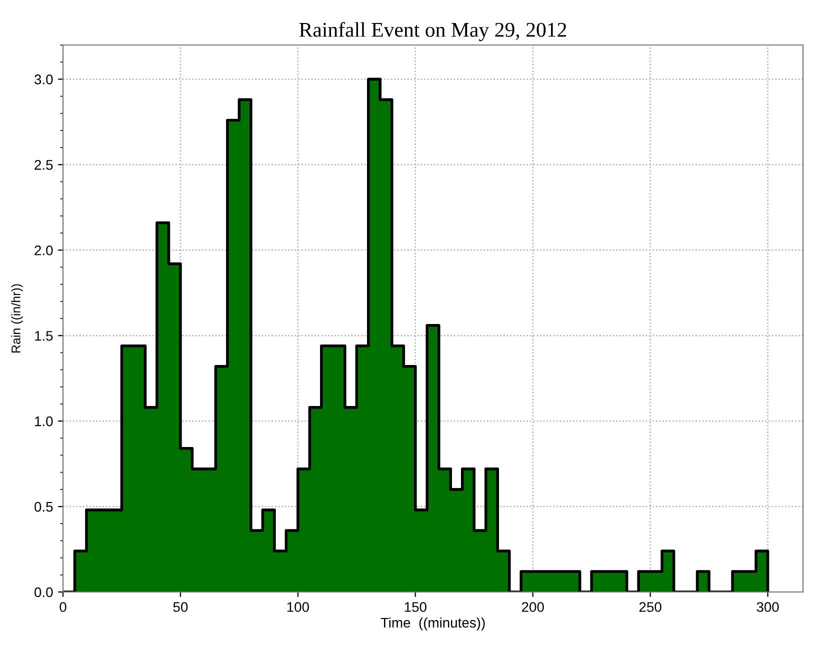 The width and height of the screenshot is (838, 645). What do you see at coordinates (180, 607) in the screenshot?
I see `x-tick-label: 50` at bounding box center [180, 607].